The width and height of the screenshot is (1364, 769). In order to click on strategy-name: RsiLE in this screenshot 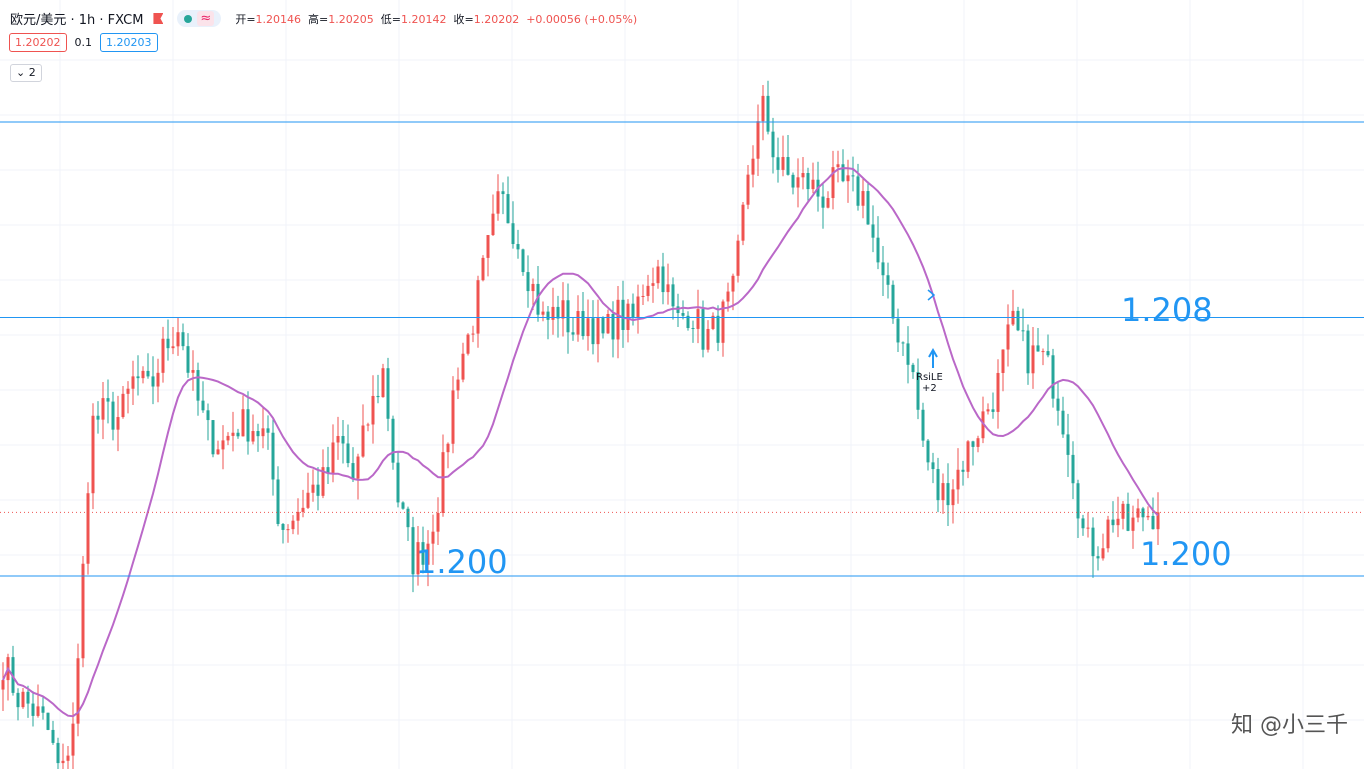, I will do `click(929, 377)`.